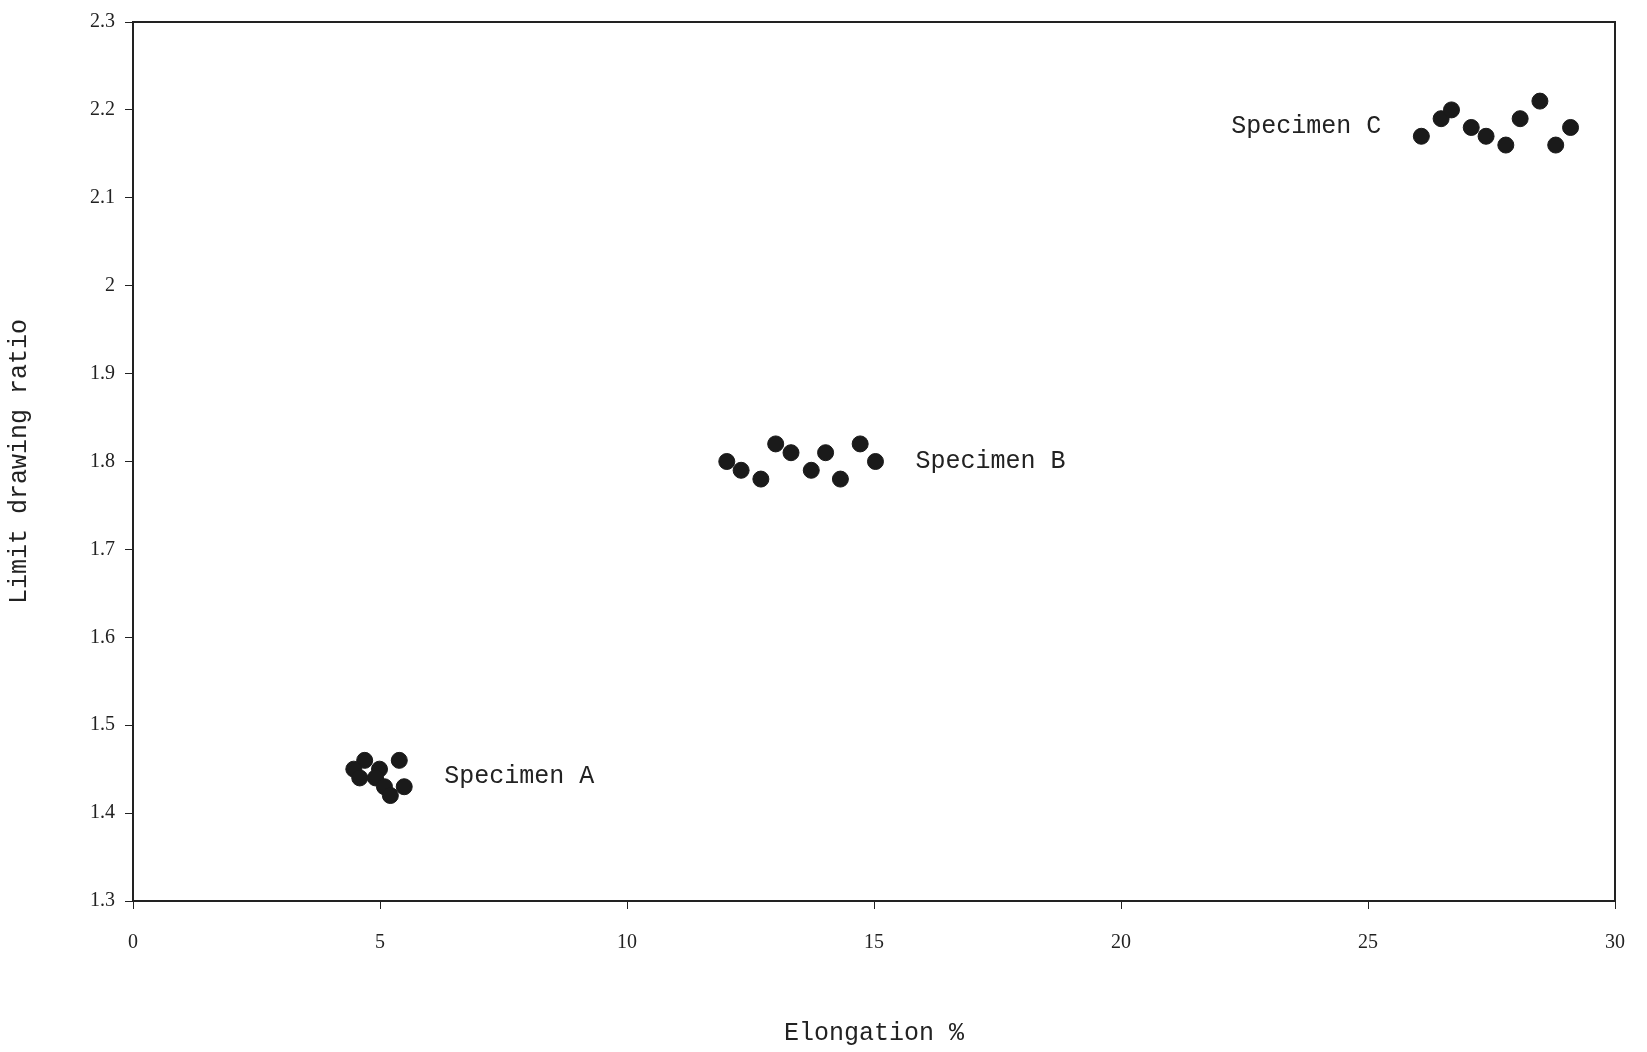 The width and height of the screenshot is (1647, 1052). I want to click on y-tick-label: 2.1, so click(102, 196).